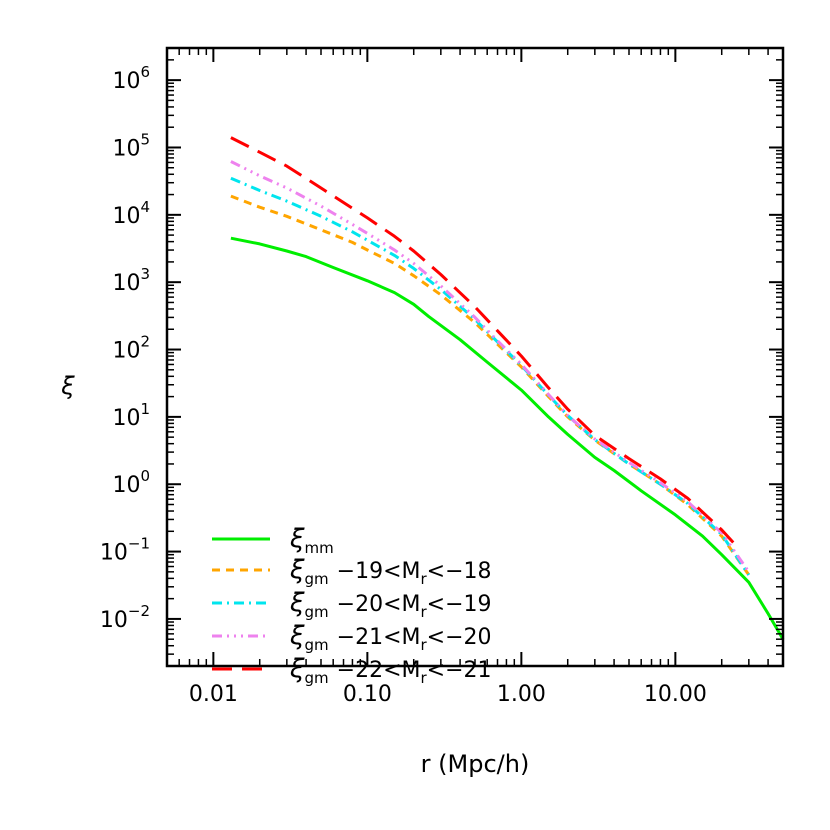  Describe the element at coordinates (125, 617) in the screenshot. I see `y-tick-label: 10⁻²` at that location.